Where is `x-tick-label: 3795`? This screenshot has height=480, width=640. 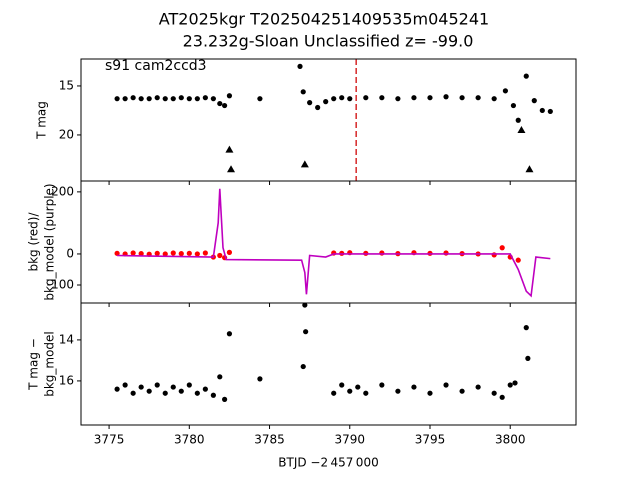
x-tick-label: 3795 is located at coordinates (430, 440).